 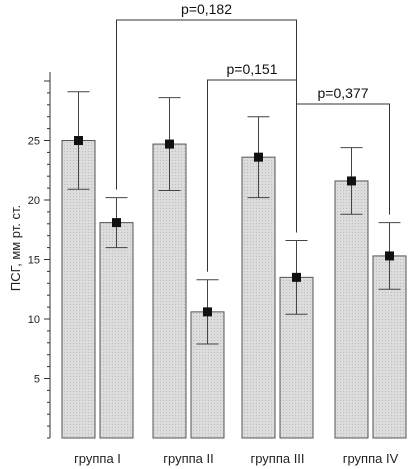 I want to click on category-label: группа I, so click(x=97, y=458).